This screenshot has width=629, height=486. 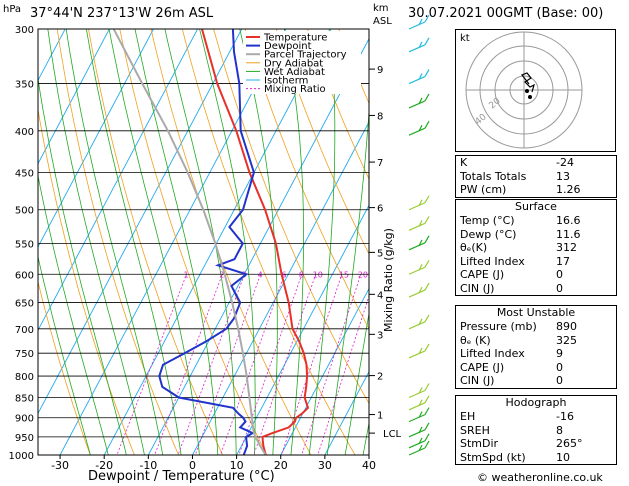 What do you see at coordinates (517, 416) in the screenshot?
I see `hodograph-row: EH -16` at bounding box center [517, 416].